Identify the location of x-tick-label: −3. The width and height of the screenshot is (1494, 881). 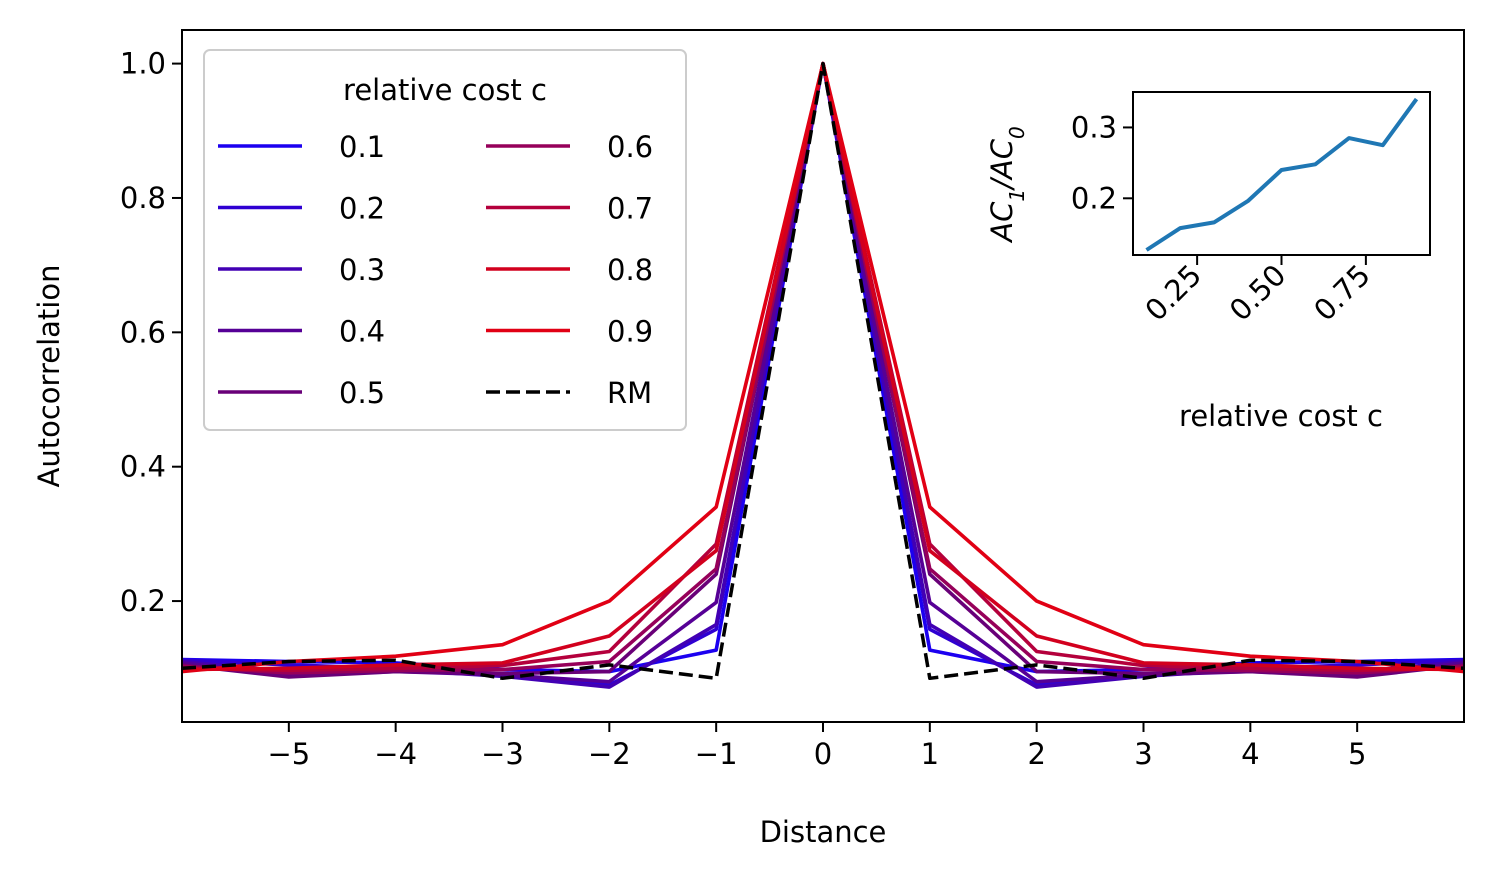
(502, 754).